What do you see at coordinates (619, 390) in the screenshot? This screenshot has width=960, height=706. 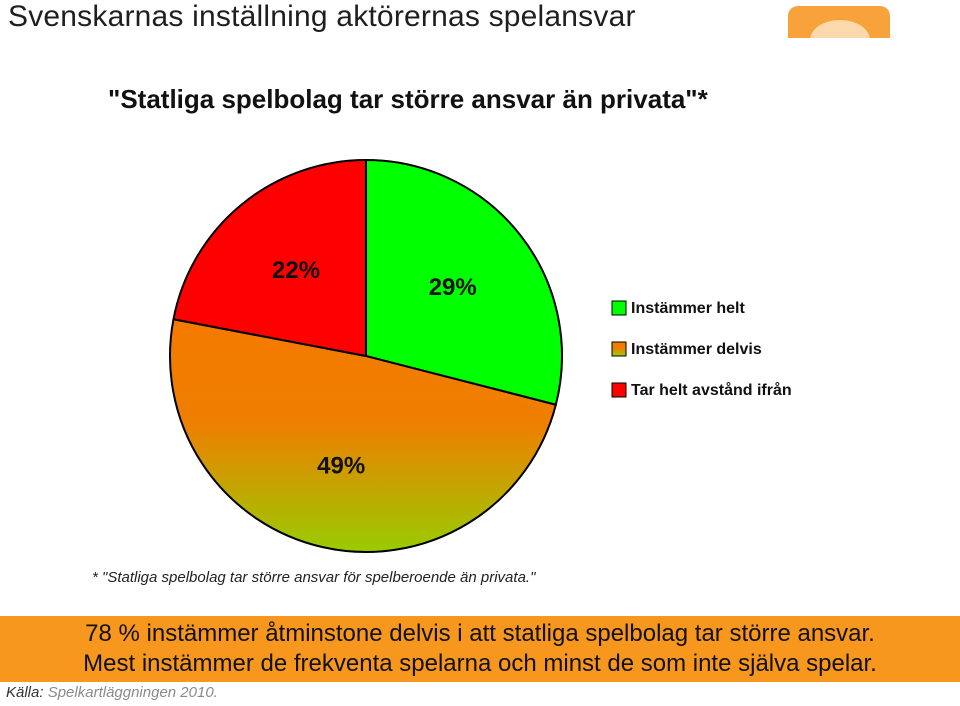 I see `legend-item-tar-helt-avstand-swatch` at bounding box center [619, 390].